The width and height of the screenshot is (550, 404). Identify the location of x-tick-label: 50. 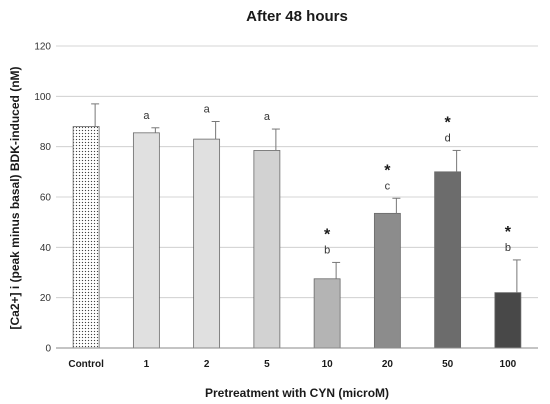
(448, 364).